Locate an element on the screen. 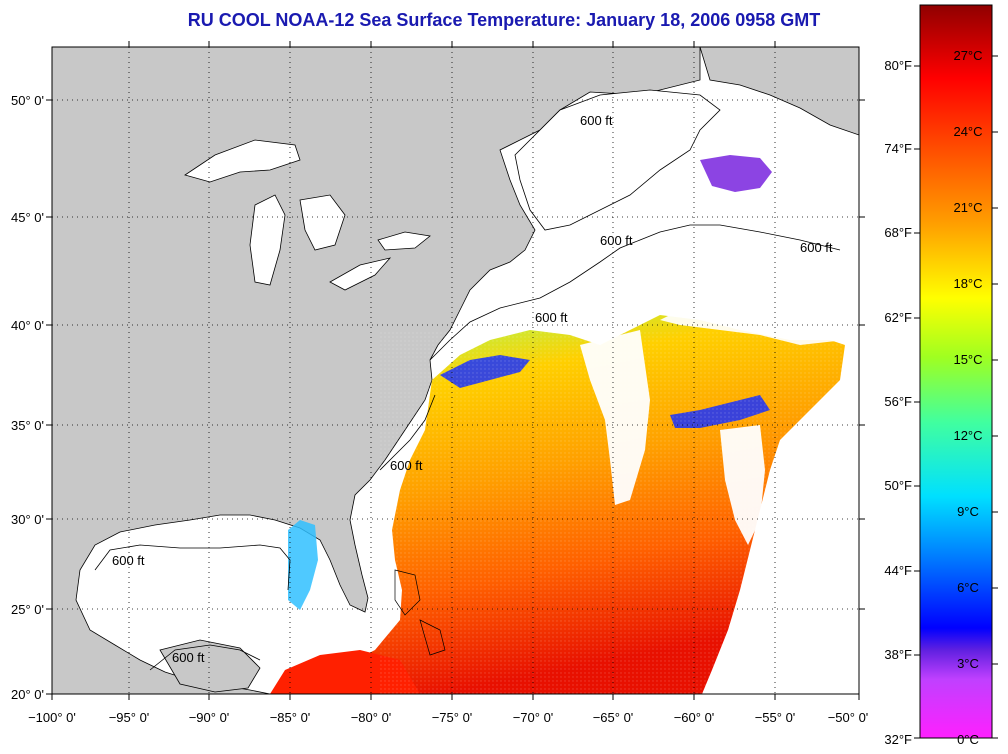 This screenshot has width=1008, height=754. colorbar-c-label: 3°C is located at coordinates (968, 663).